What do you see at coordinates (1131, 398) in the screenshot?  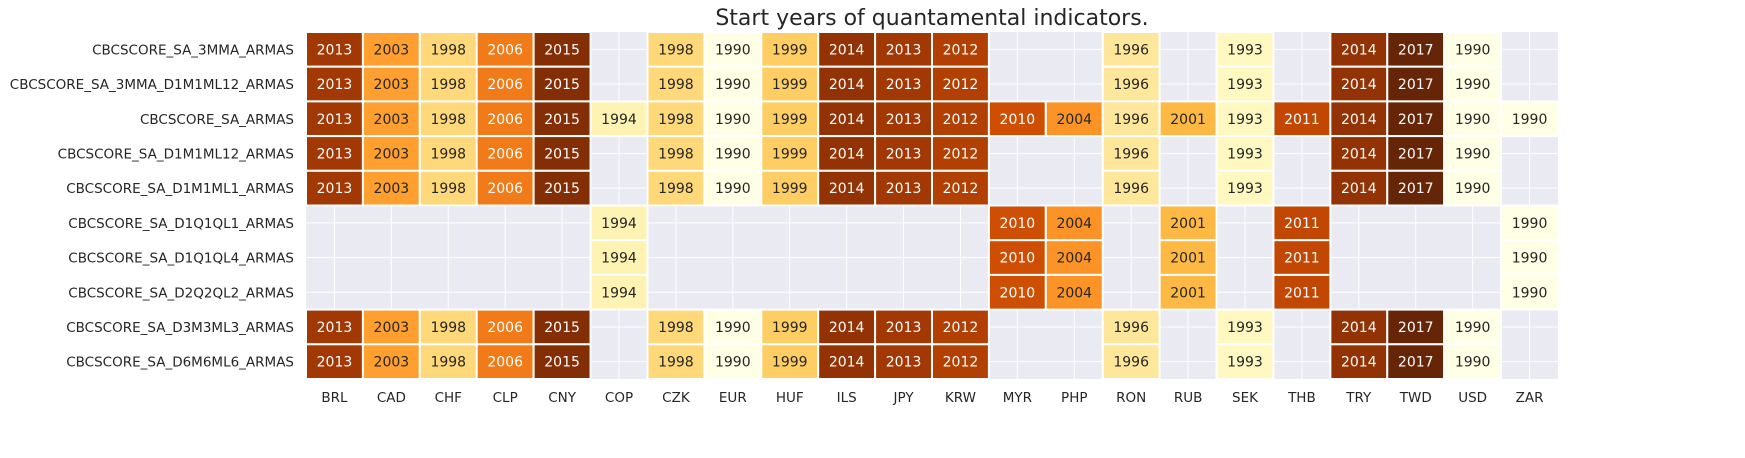 I see `x-tick-label: RON` at bounding box center [1131, 398].